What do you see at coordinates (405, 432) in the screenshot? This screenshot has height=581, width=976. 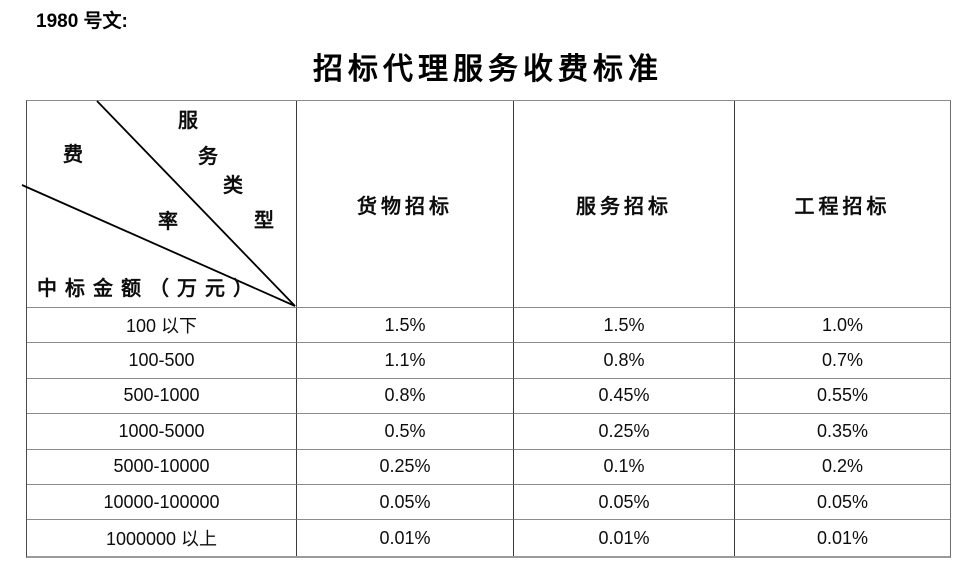 I see `rate-cell: 0.5%` at bounding box center [405, 432].